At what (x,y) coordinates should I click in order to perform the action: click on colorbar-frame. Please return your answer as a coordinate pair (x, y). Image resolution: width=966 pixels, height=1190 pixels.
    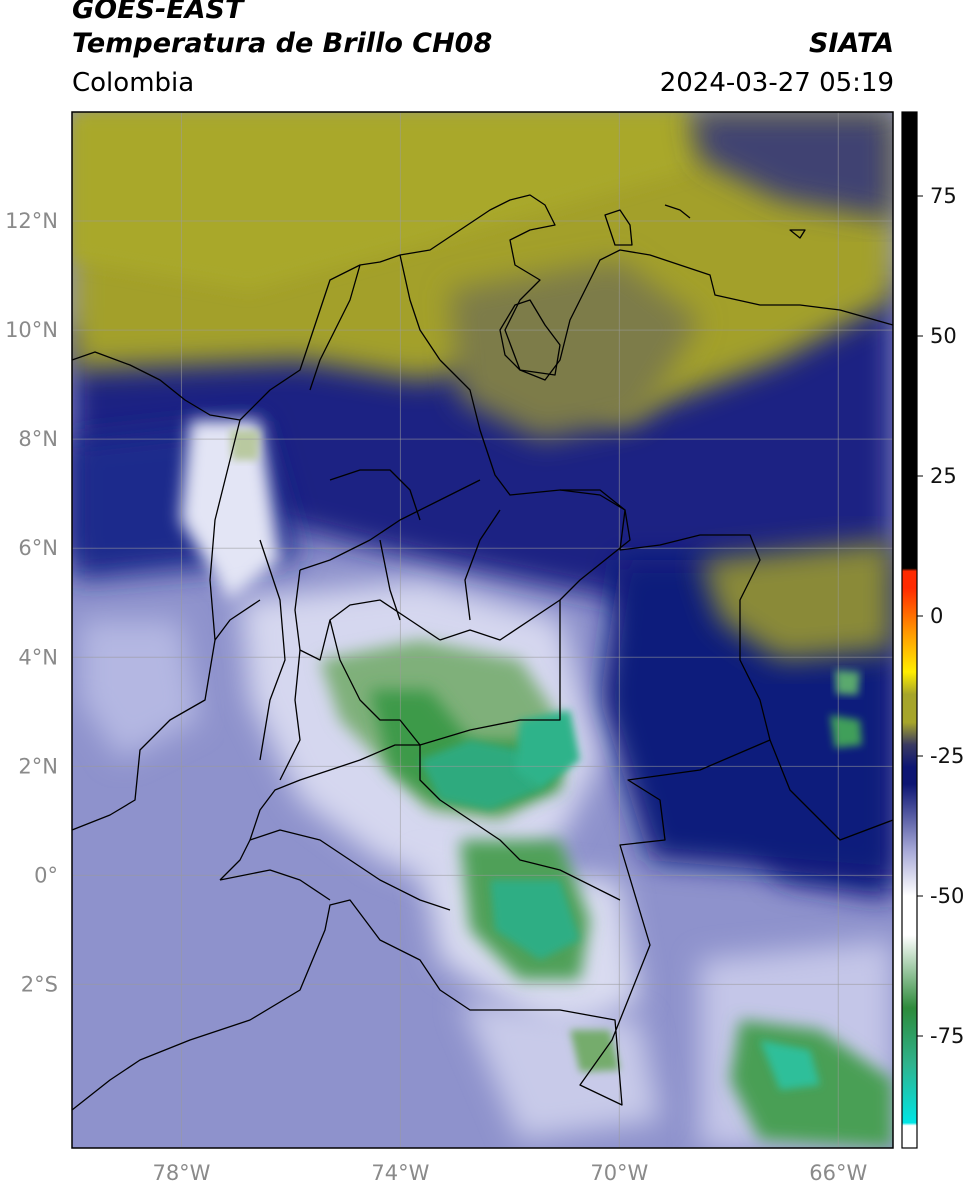
    Looking at the image, I should click on (909, 630).